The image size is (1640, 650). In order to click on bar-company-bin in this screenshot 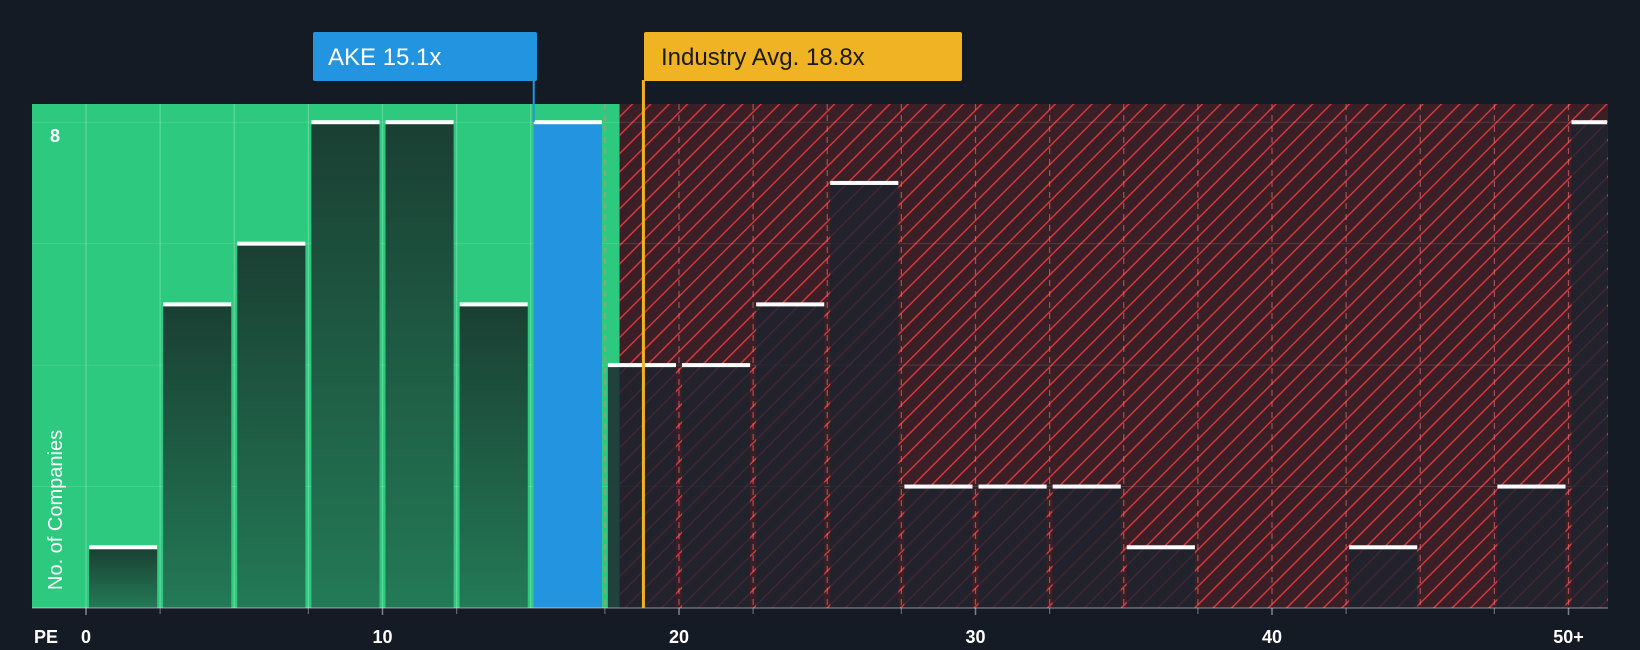, I will do `click(567, 365)`.